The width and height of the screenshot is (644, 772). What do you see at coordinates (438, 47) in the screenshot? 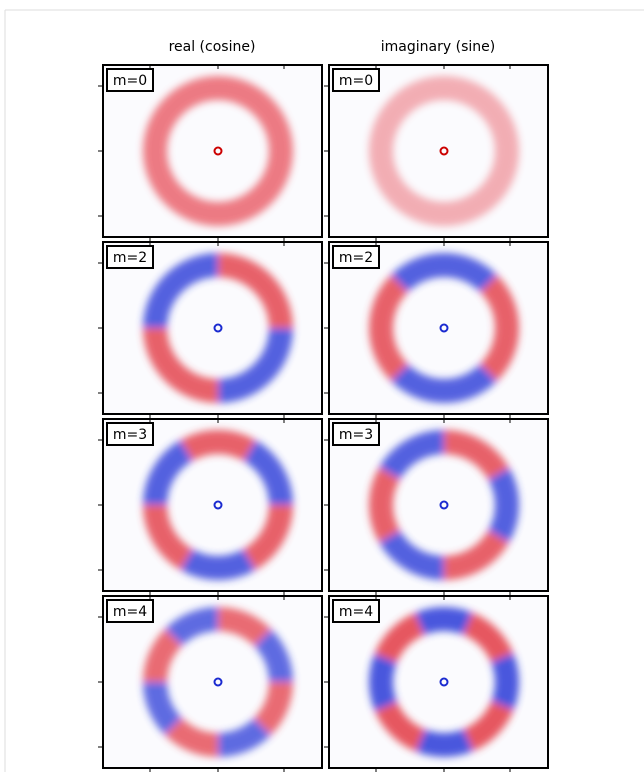
I see `column-title: imaginary (sine)` at bounding box center [438, 47].